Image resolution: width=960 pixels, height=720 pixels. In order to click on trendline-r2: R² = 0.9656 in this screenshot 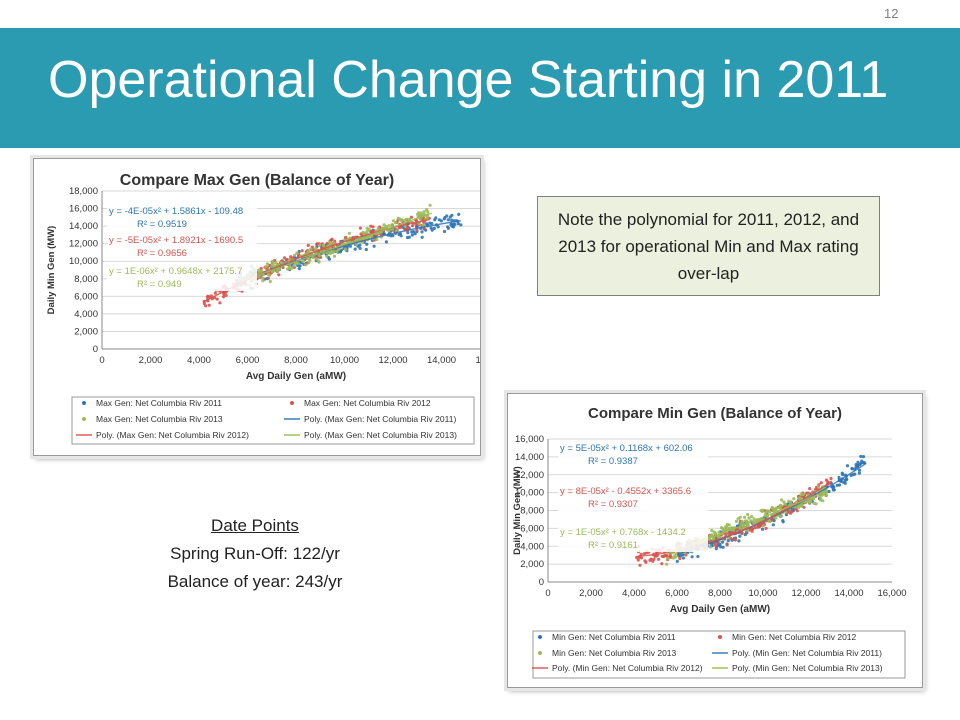, I will do `click(162, 253)`.